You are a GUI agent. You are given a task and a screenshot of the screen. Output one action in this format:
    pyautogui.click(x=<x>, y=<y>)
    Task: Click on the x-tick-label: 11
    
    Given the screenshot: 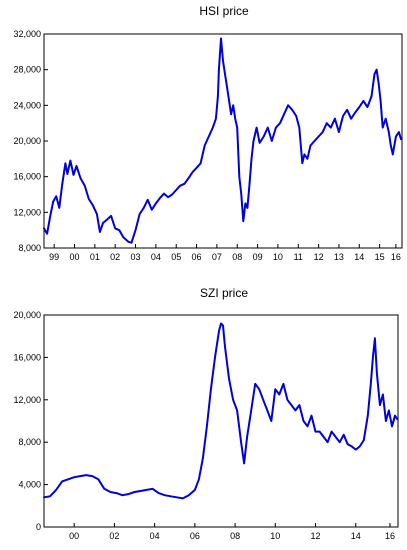 What is the action you would take?
    pyautogui.click(x=298, y=257)
    